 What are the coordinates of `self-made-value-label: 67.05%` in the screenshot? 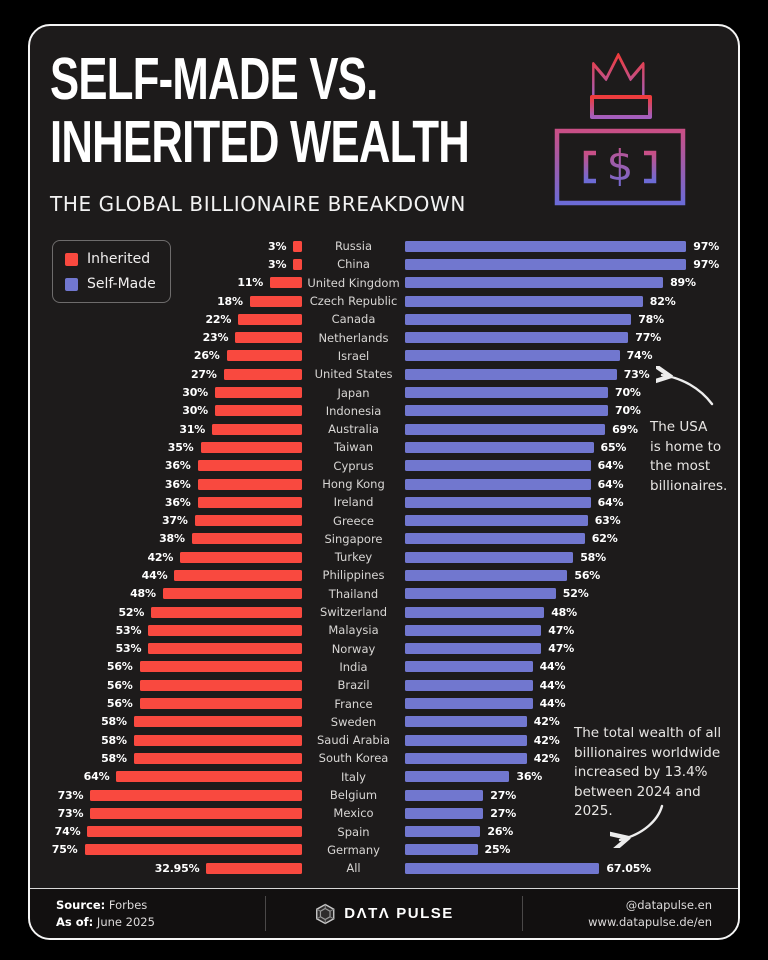 It's located at (629, 868).